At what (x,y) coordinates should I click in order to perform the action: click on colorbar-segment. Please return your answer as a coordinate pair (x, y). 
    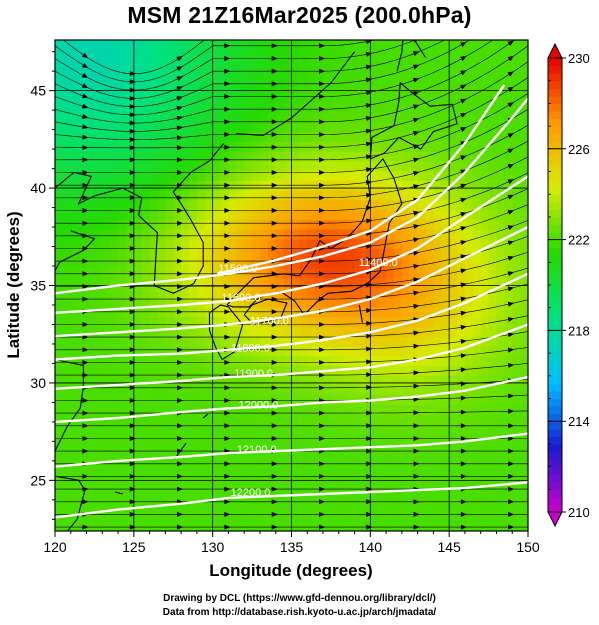
    Looking at the image, I should click on (555, 190).